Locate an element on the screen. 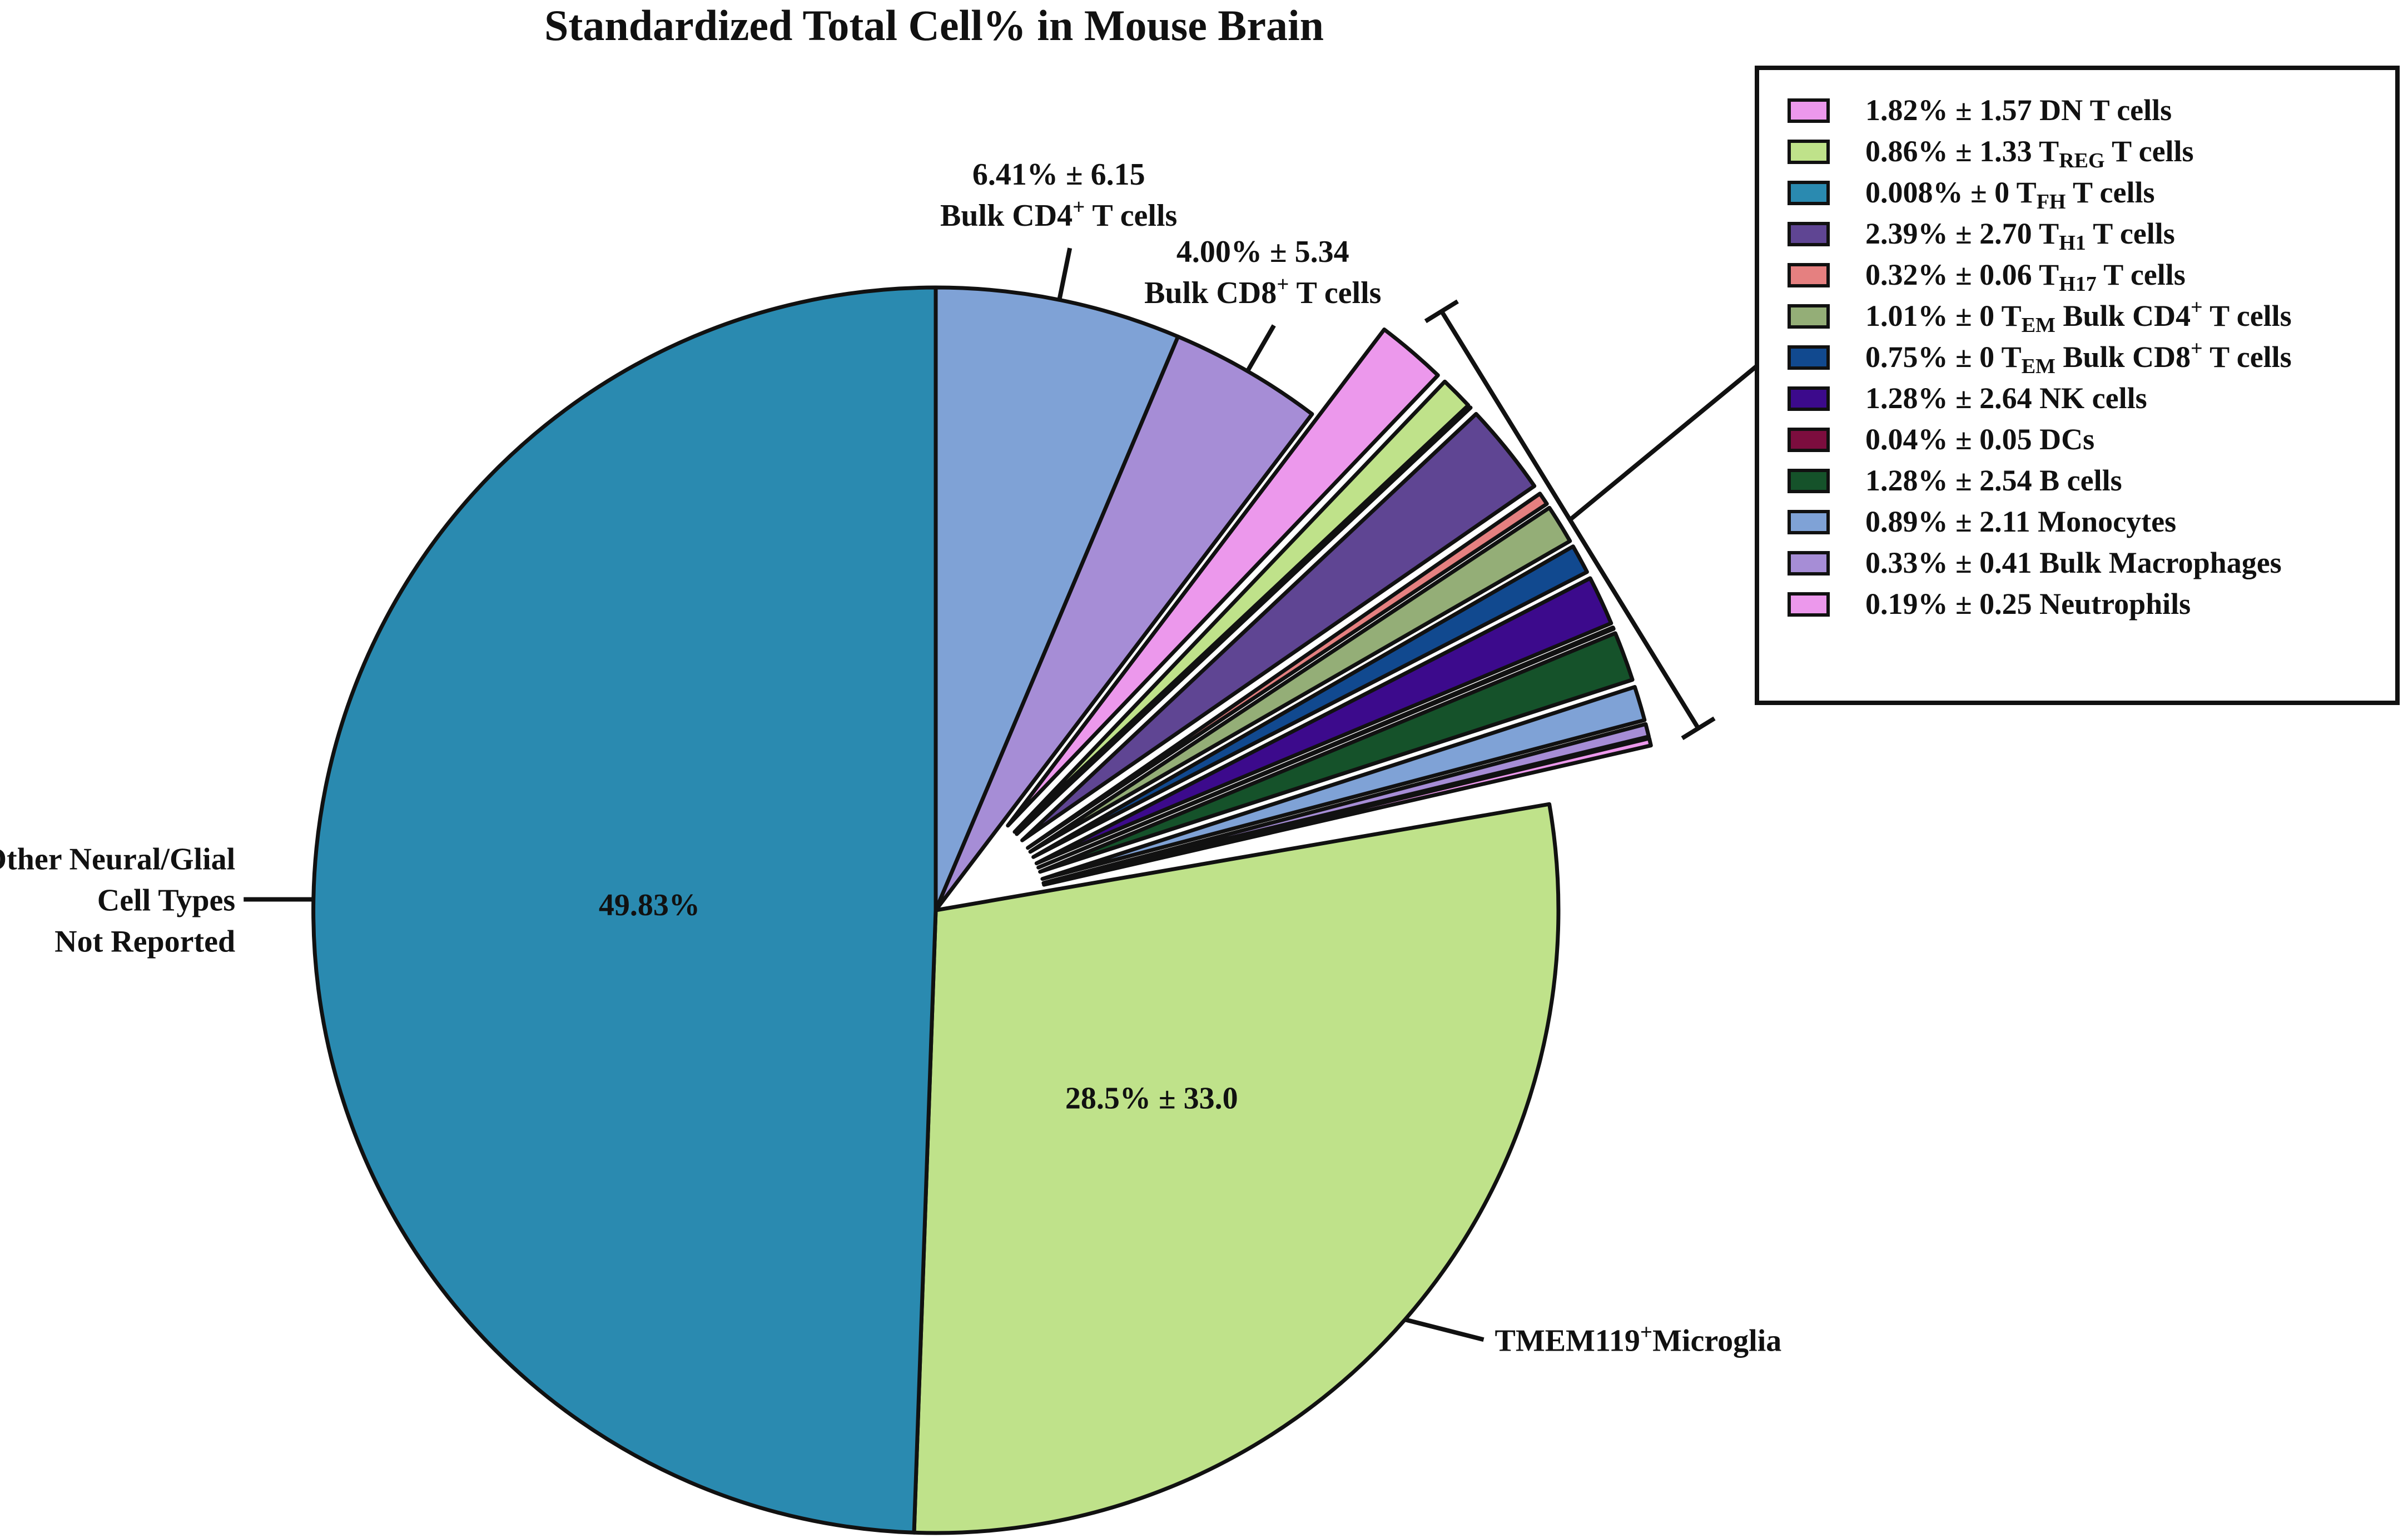  legend-entry-label: 1.82% ± 1.57 DN T cells is located at coordinates (2018, 110).